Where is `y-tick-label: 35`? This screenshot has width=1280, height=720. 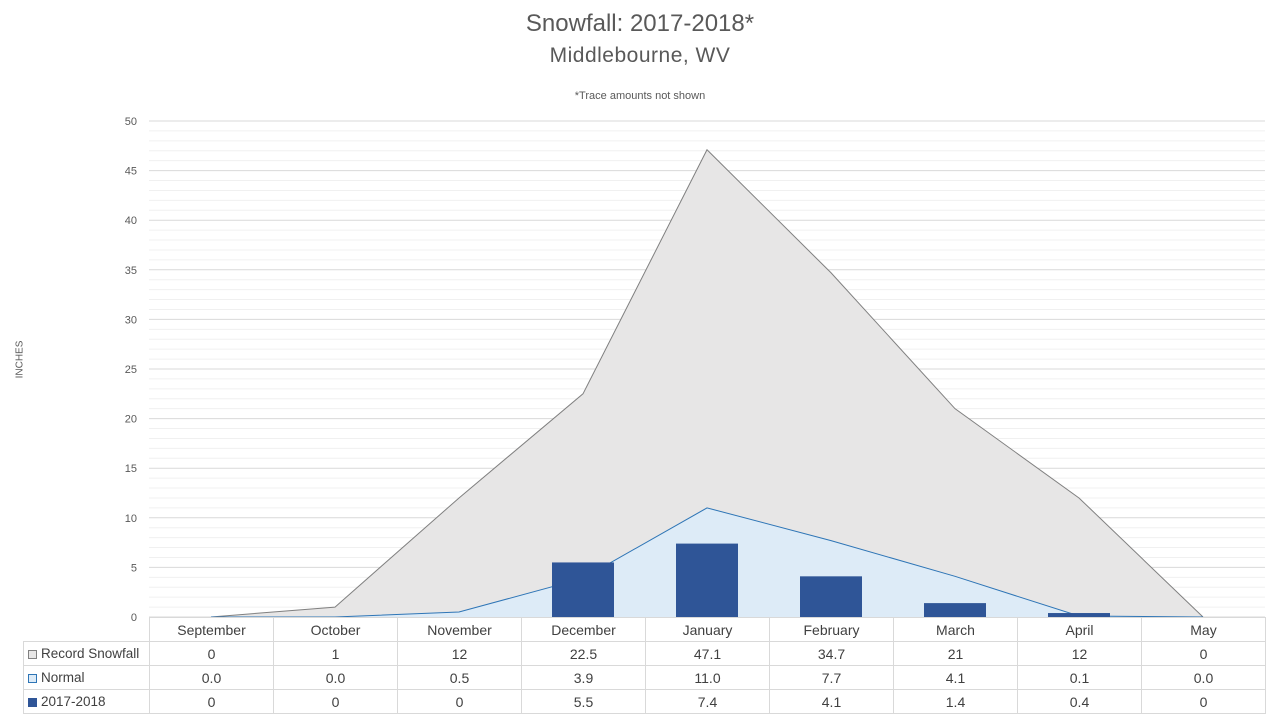
y-tick-label: 35 is located at coordinates (131, 271).